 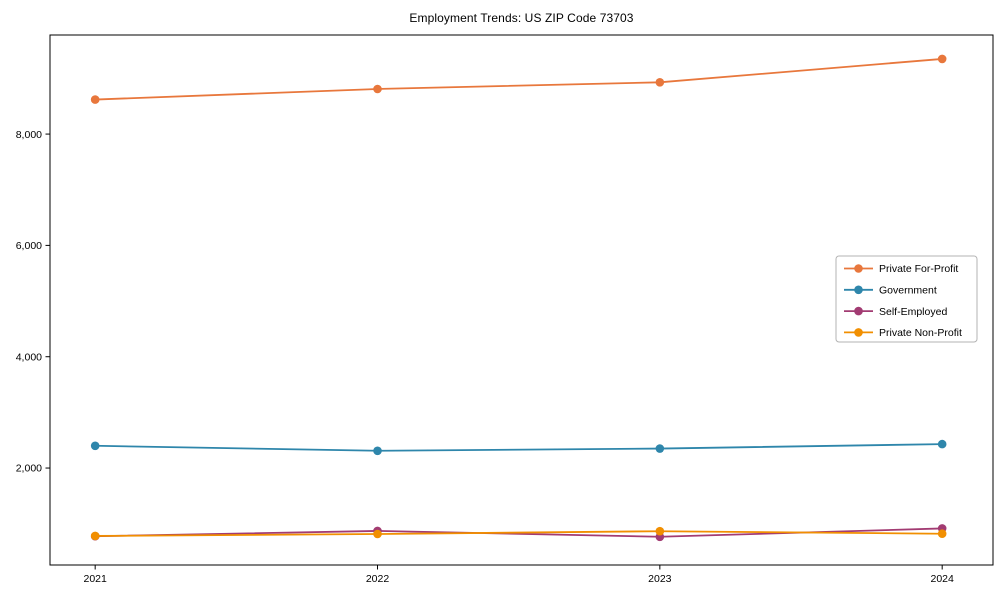 What do you see at coordinates (519, 447) in the screenshot?
I see `series-line-government` at bounding box center [519, 447].